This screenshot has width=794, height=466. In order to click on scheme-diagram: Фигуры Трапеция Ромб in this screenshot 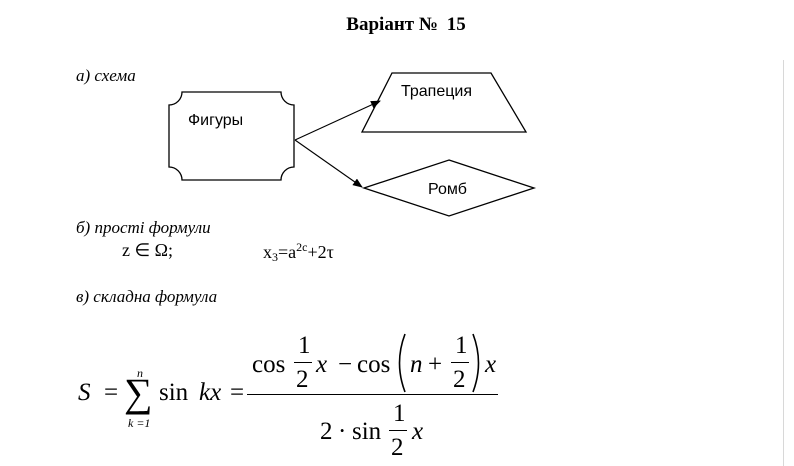, I will do `click(352, 144)`.